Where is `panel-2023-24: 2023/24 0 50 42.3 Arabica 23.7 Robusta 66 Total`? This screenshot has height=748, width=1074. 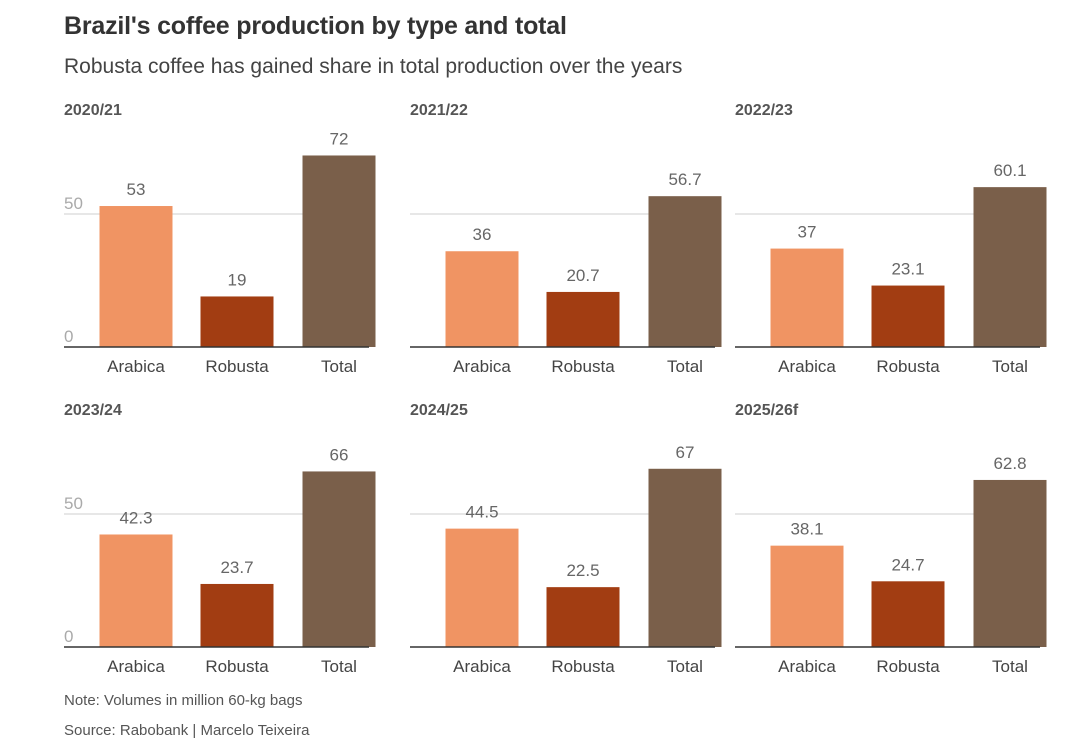 panel-2023-24: 2023/24 0 50 42.3 Arabica 23.7 Robusta 66 Total is located at coordinates (220, 541).